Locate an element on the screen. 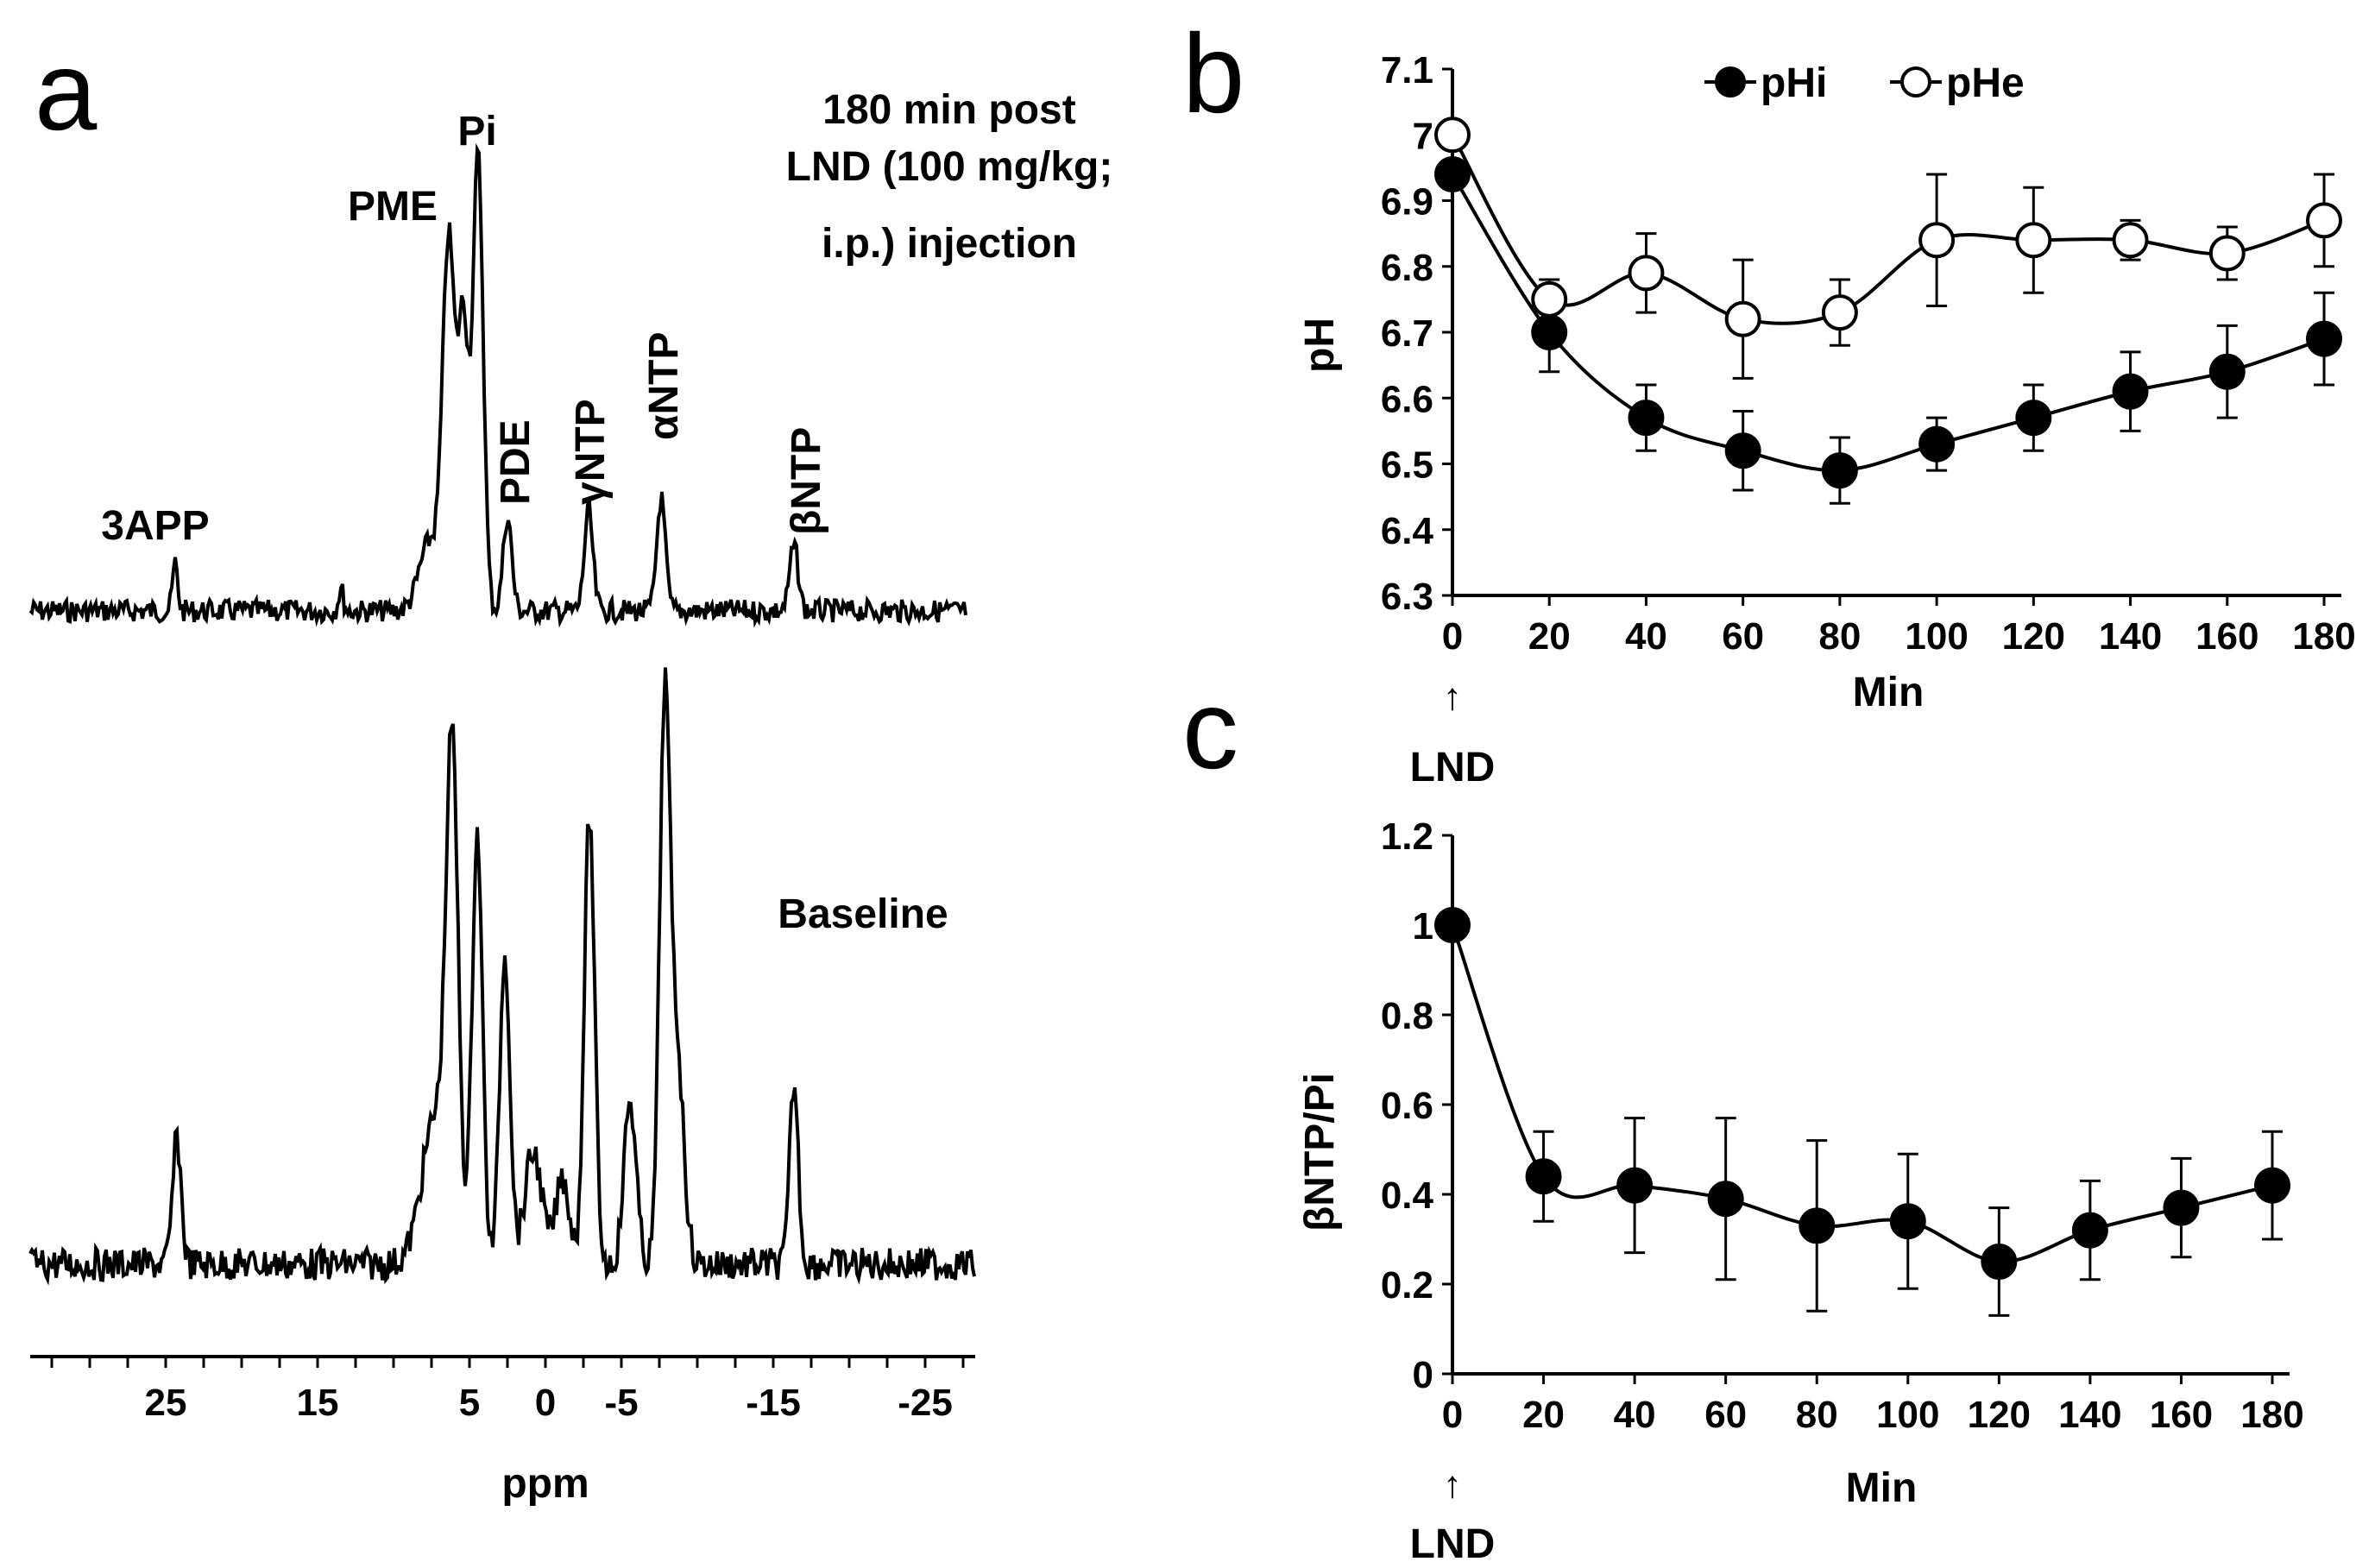  panel-c-letter: c is located at coordinates (1210, 729).